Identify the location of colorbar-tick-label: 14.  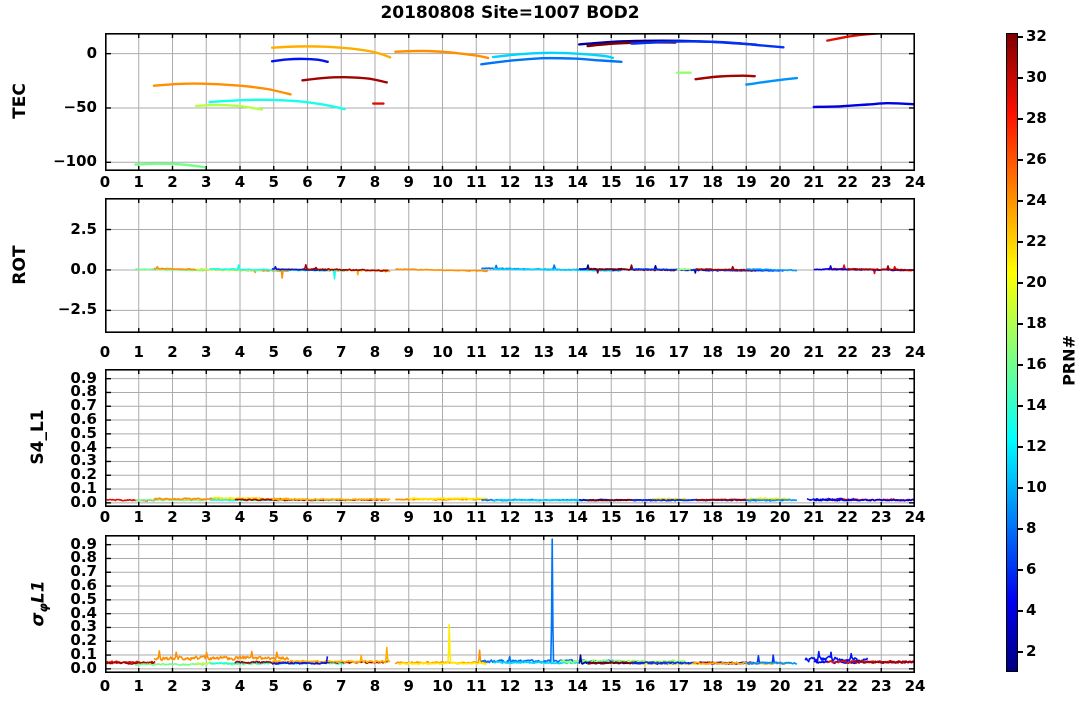
(1036, 404).